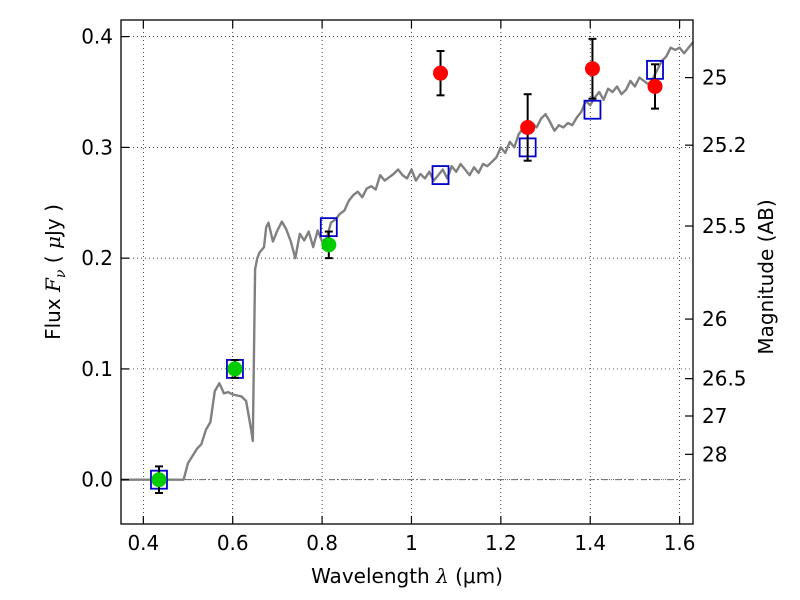  I want to click on x-tick-label: 0.8, so click(322, 543).